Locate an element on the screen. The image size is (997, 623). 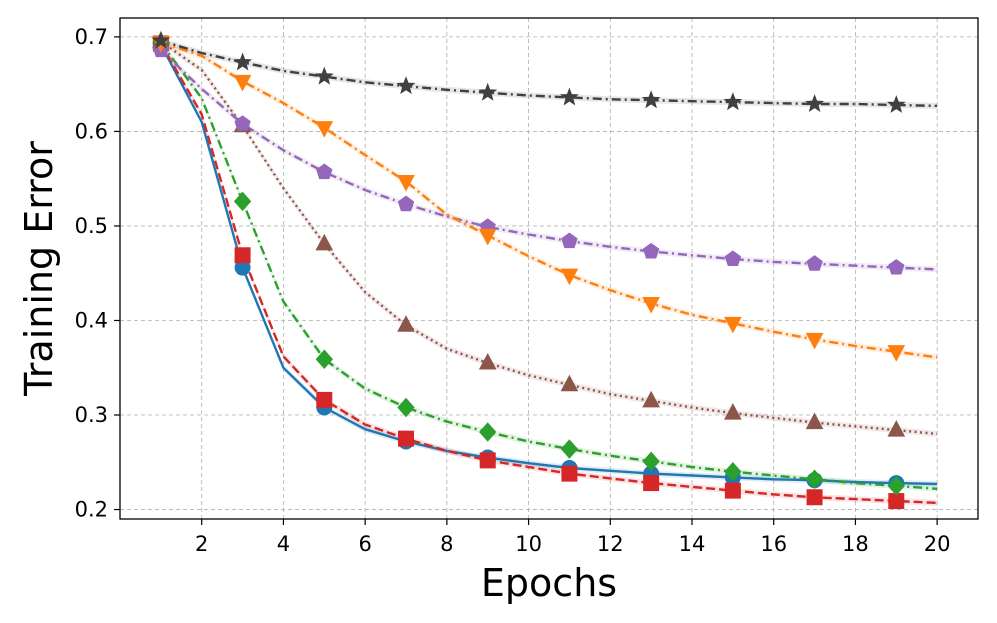
x-tick-label: 16 is located at coordinates (773, 544).